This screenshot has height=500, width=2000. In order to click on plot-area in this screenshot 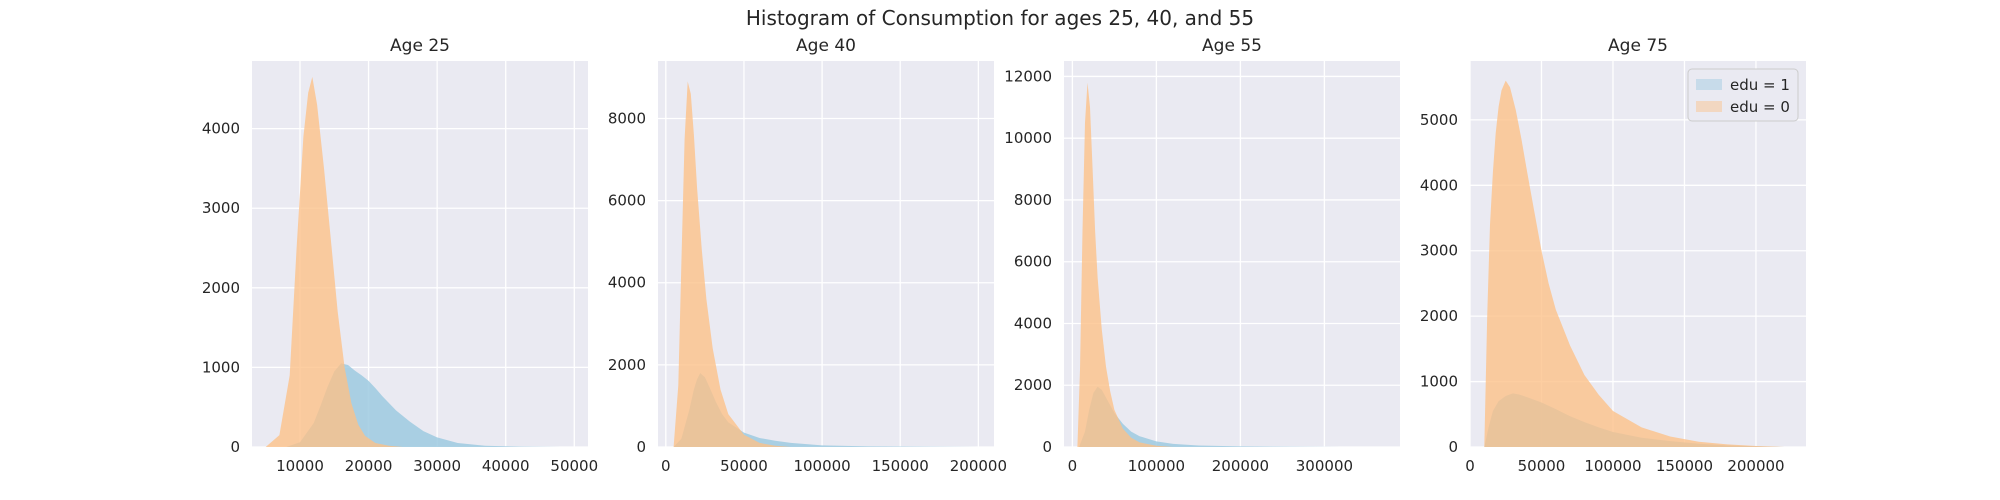, I will do `click(1232, 254)`.